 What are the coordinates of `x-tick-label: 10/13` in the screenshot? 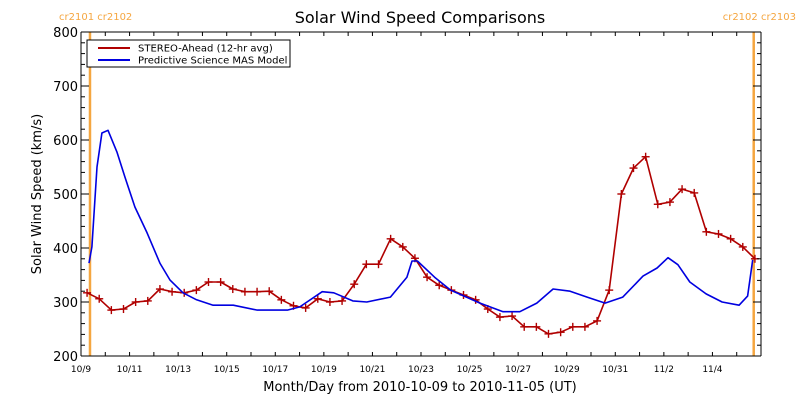 It's located at (178, 370).